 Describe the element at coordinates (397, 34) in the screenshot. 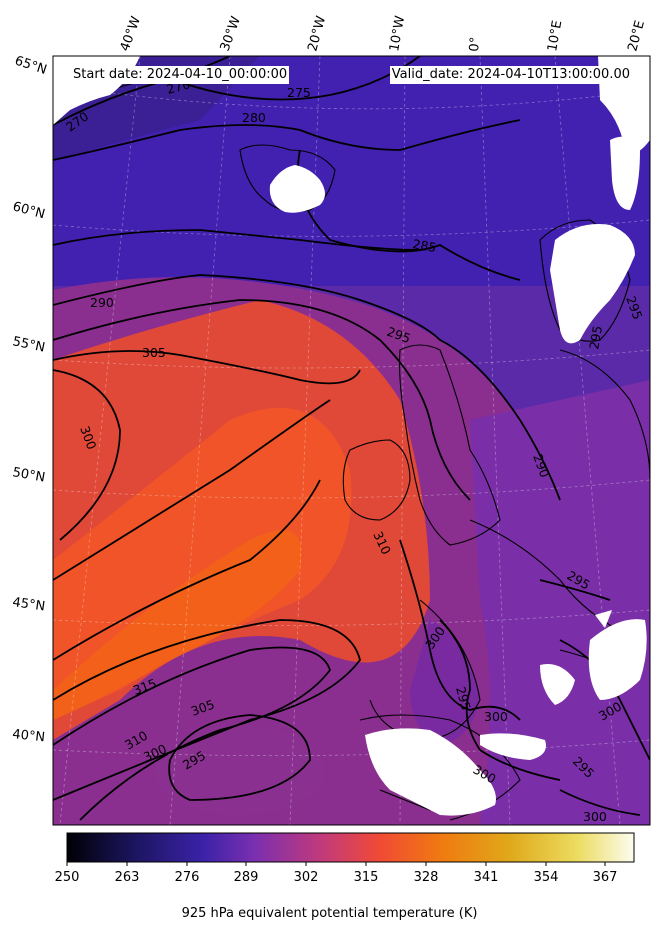

I see `longitude-label: 10°W` at that location.